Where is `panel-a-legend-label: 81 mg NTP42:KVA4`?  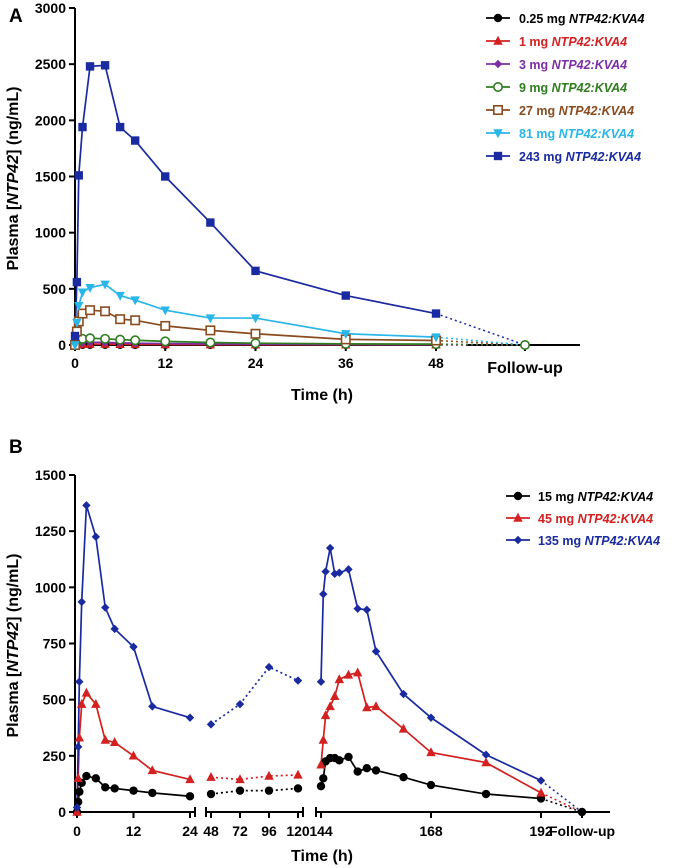
panel-a-legend-label: 81 mg NTP42:KVA4 is located at coordinates (576, 134).